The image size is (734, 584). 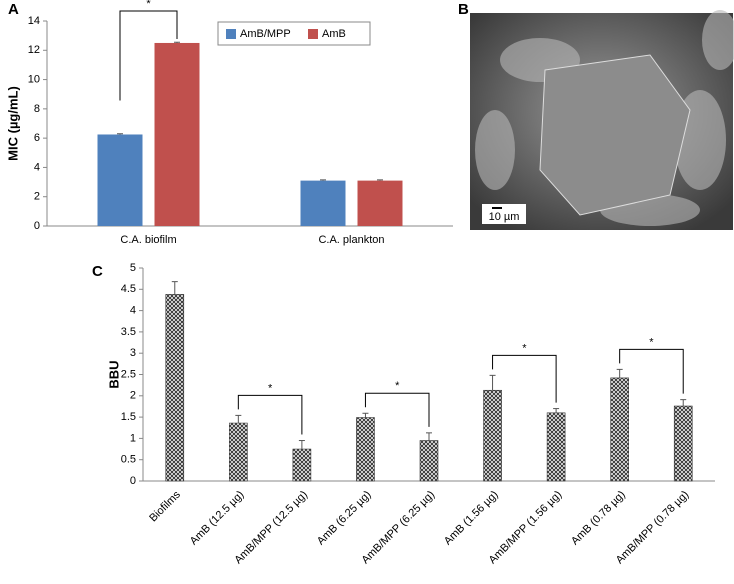 What do you see at coordinates (271, 528) in the screenshot?
I see `x-tick-label: AmB/MPP (12.5 µg)` at bounding box center [271, 528].